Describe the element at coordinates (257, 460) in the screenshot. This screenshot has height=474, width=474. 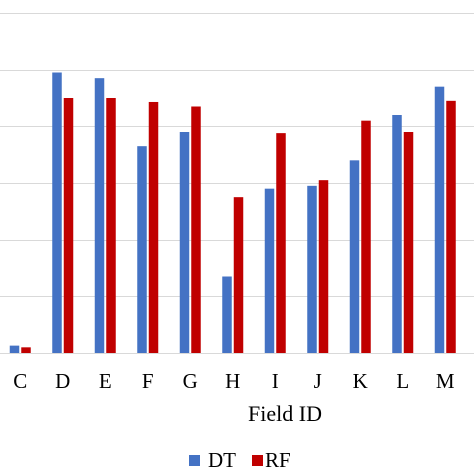
I see `legend-swatch-rf` at that location.